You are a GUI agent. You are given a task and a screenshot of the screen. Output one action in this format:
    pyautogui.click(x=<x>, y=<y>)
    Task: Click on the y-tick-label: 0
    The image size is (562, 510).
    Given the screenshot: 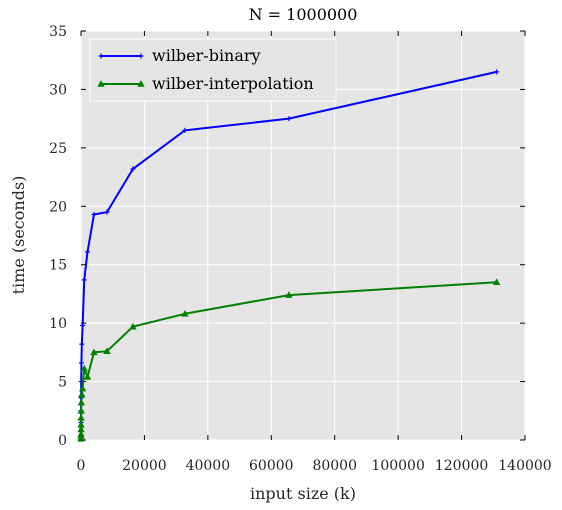 What is the action you would take?
    pyautogui.click(x=62, y=441)
    